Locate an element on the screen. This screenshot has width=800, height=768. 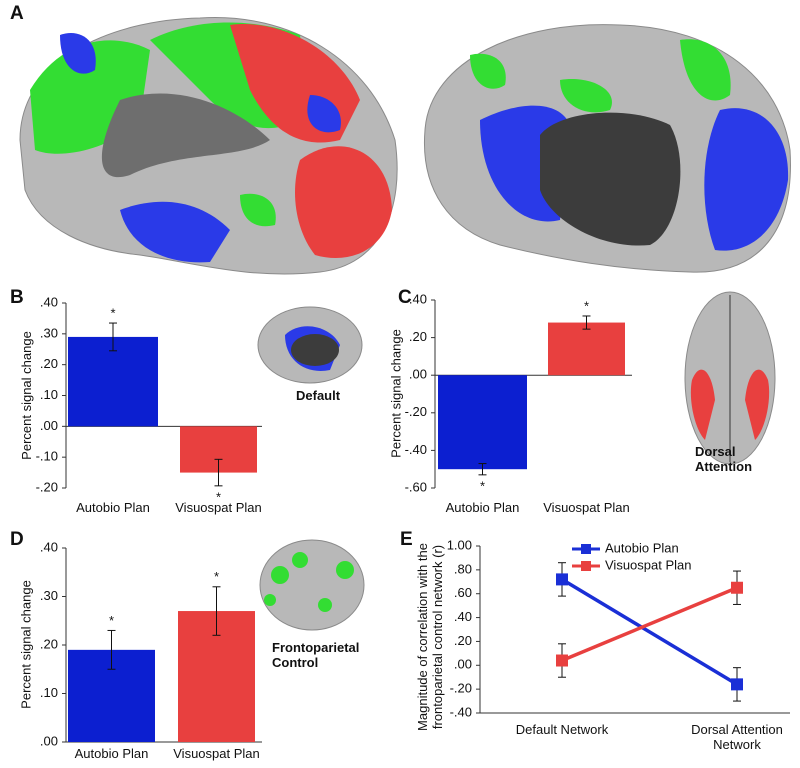
panel-label: B is located at coordinates (17, 297).